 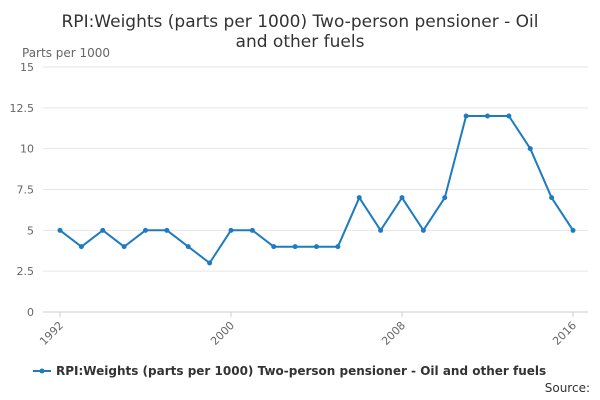 I want to click on y-axis-label: Parts per 1000, so click(x=66, y=53).